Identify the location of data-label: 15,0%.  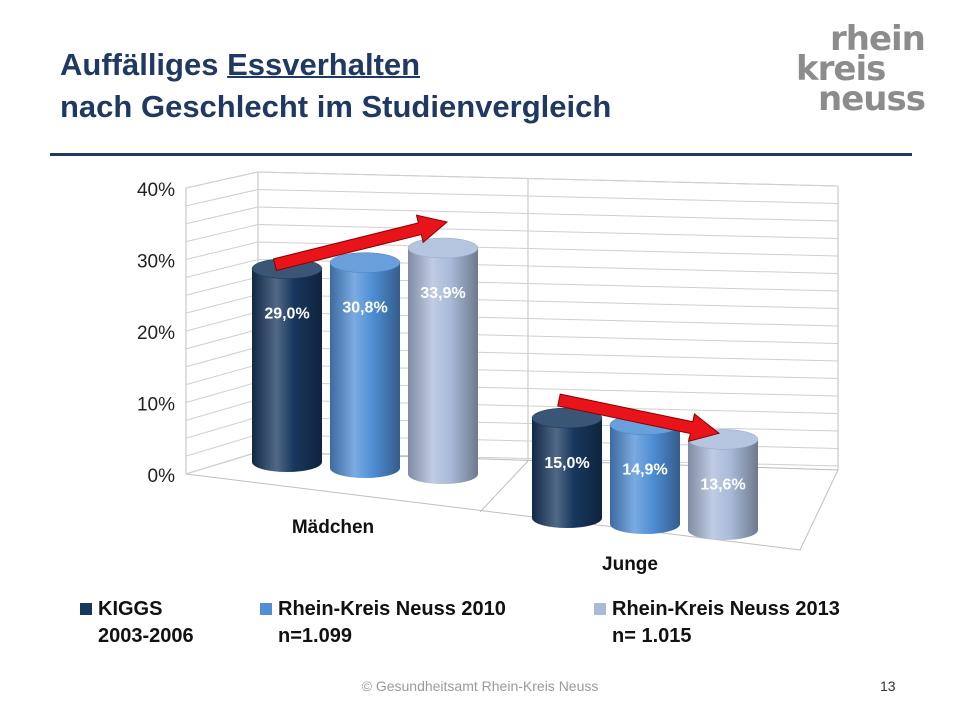
(566, 463).